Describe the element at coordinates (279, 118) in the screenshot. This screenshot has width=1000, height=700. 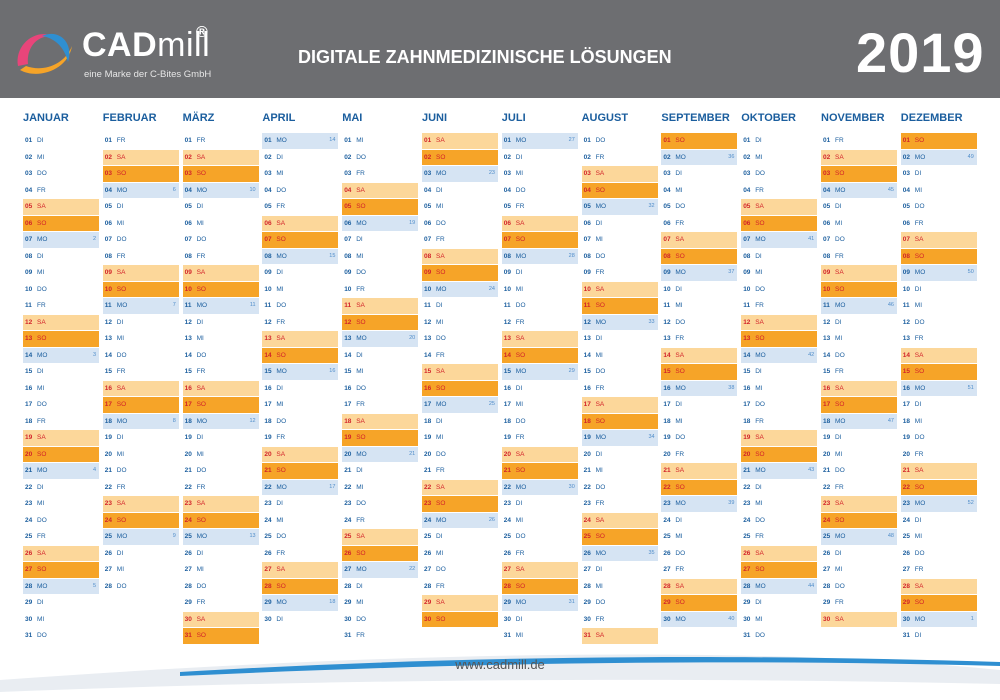
I see `month-title: APRIL` at that location.